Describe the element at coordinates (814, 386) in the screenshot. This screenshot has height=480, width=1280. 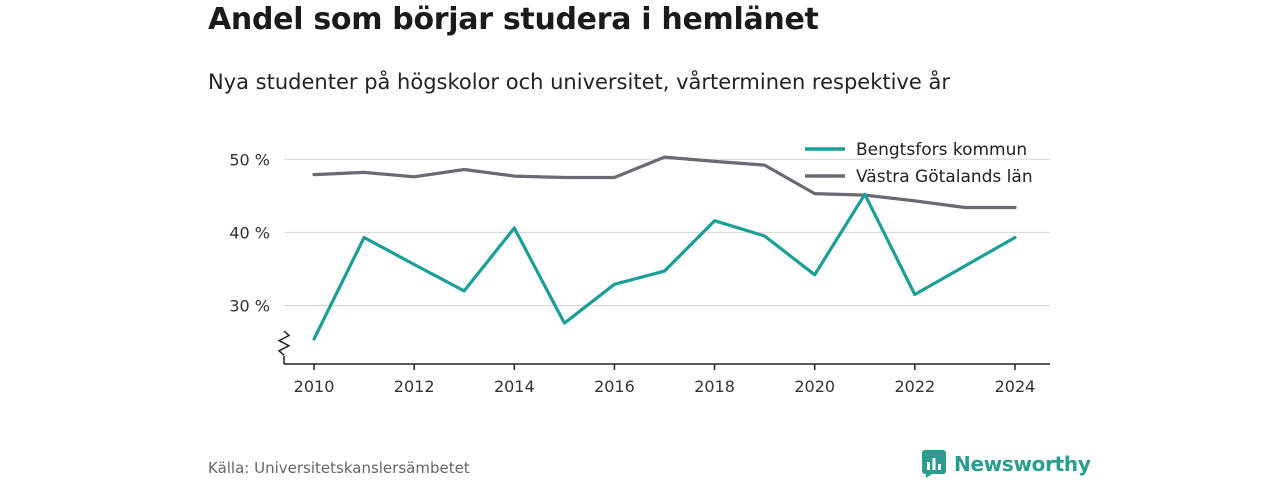
I see `x-tick-label: 2020` at that location.